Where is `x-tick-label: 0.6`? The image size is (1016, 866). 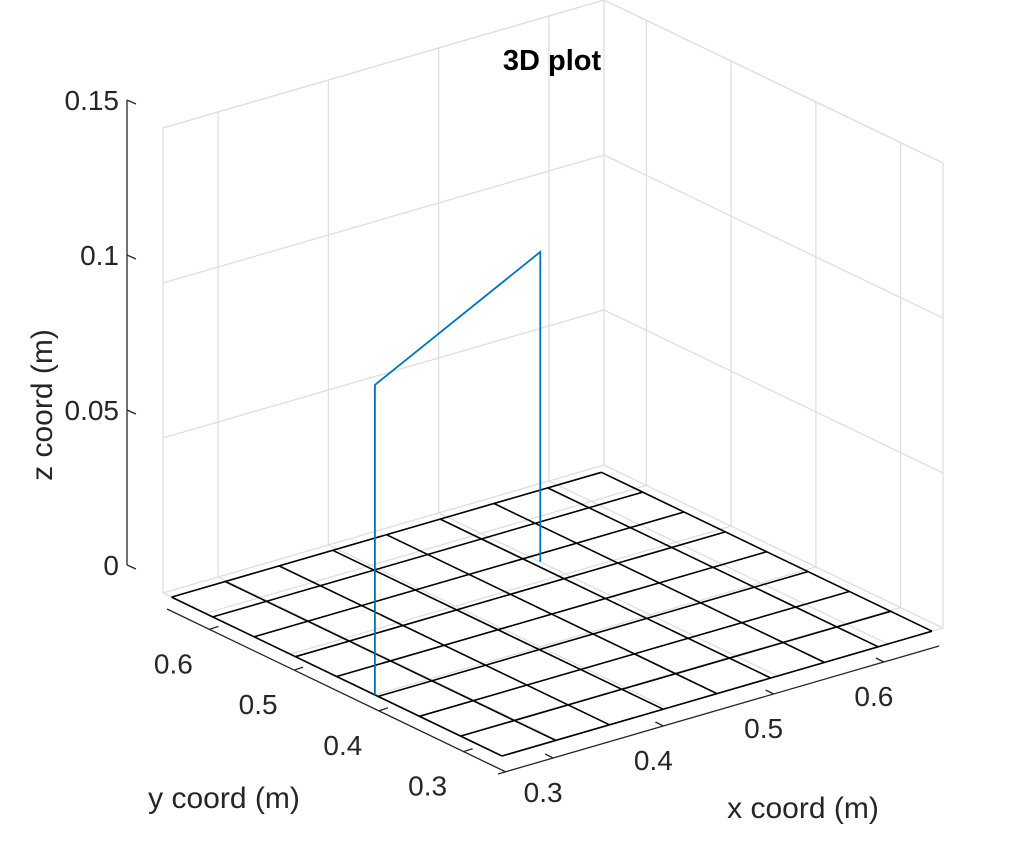
x-tick-label: 0.6 is located at coordinates (873, 696).